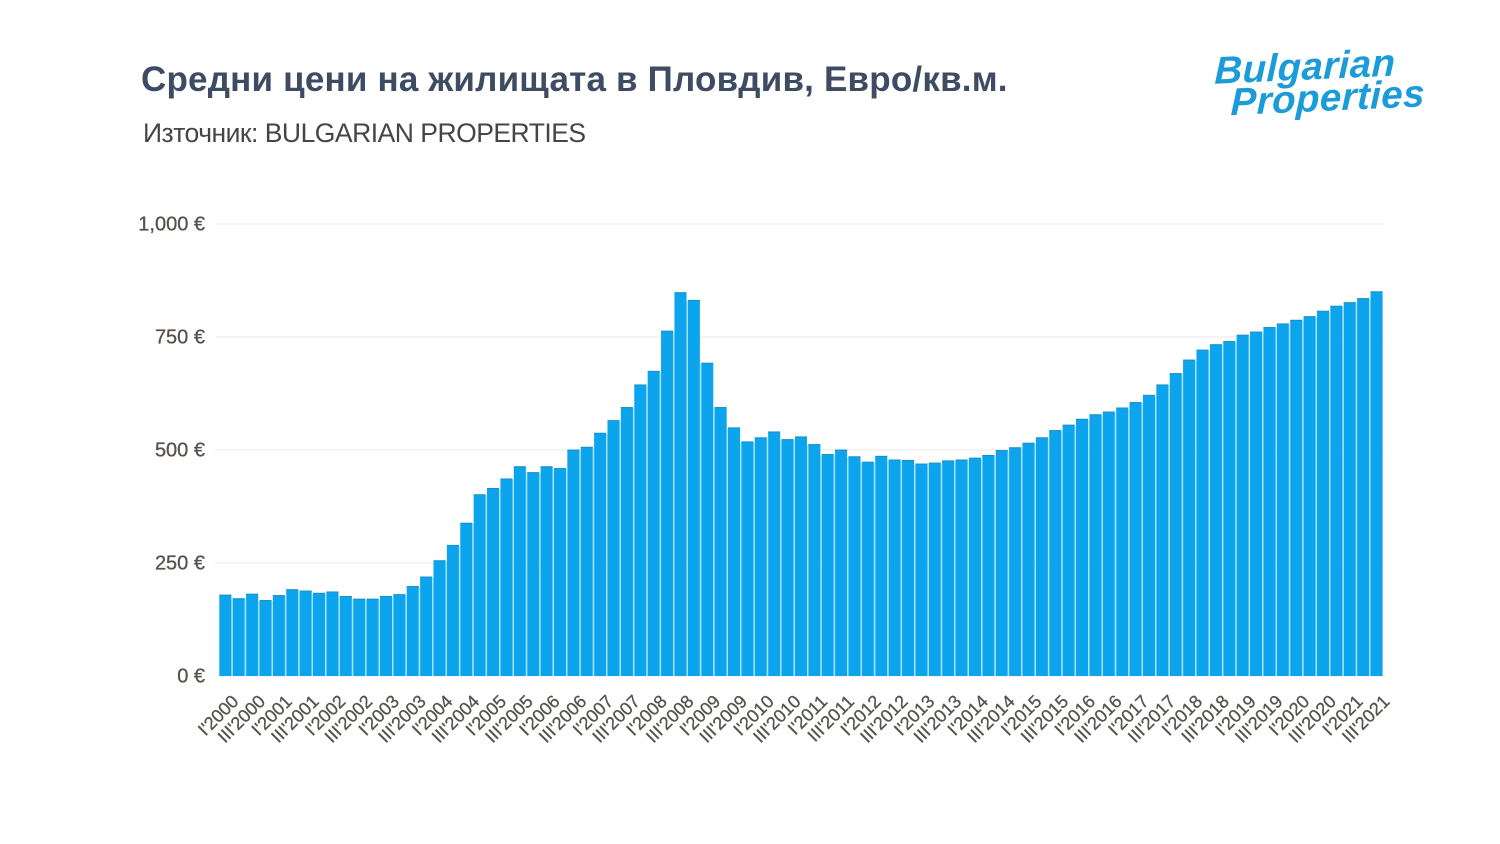  I want to click on svg-text: 1,000 €, so click(171, 225).